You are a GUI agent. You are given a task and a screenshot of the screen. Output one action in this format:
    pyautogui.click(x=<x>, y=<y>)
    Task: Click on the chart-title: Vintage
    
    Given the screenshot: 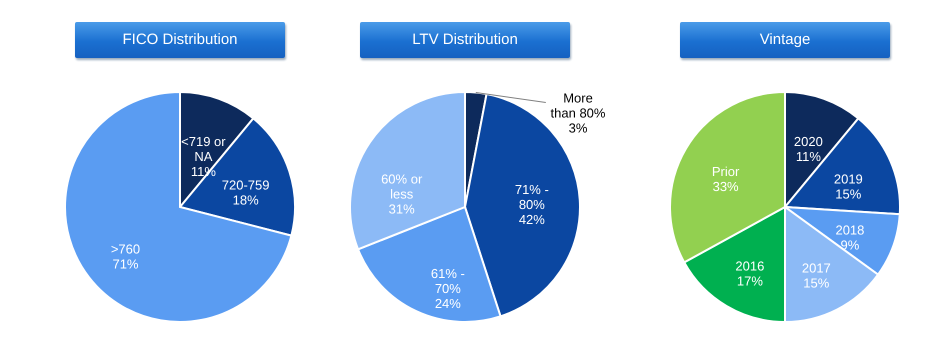 What is the action you would take?
    pyautogui.click(x=785, y=40)
    